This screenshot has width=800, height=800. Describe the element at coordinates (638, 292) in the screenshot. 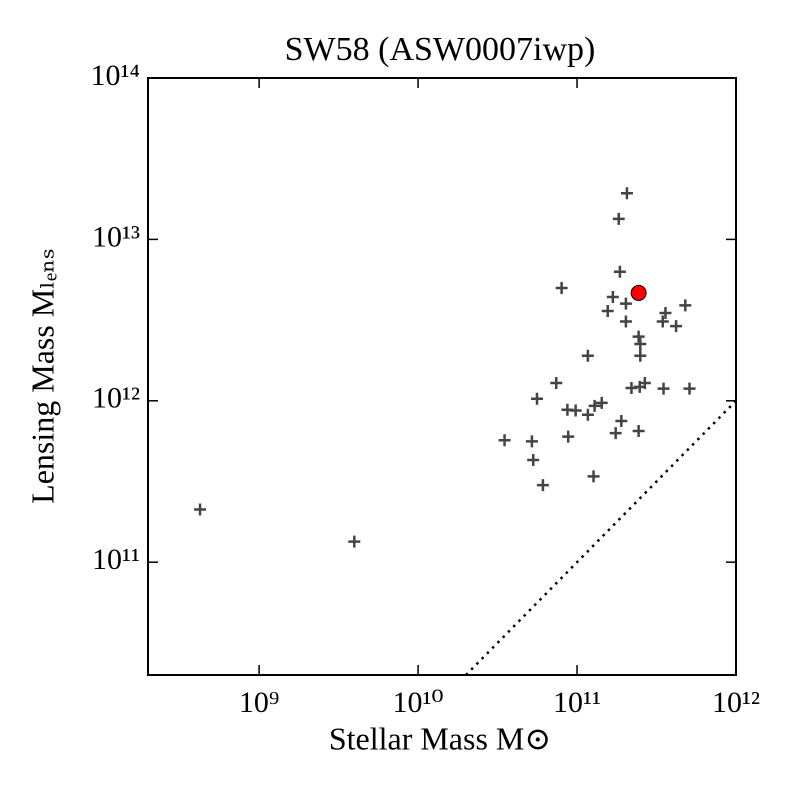

I see `highlight-point` at that location.